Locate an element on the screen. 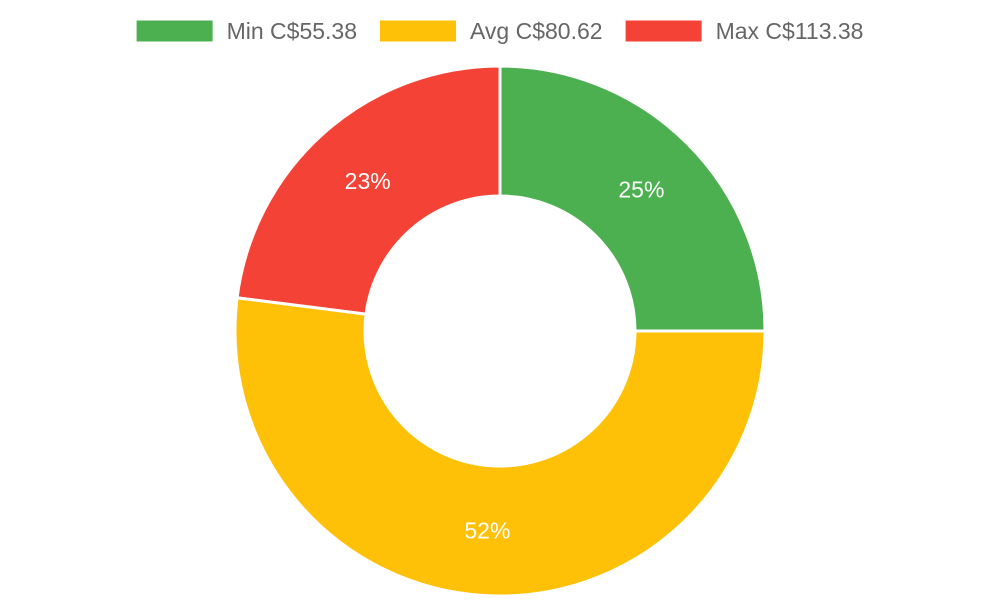 This screenshot has height=600, width=1000. legend-swatch-max is located at coordinates (663, 31).